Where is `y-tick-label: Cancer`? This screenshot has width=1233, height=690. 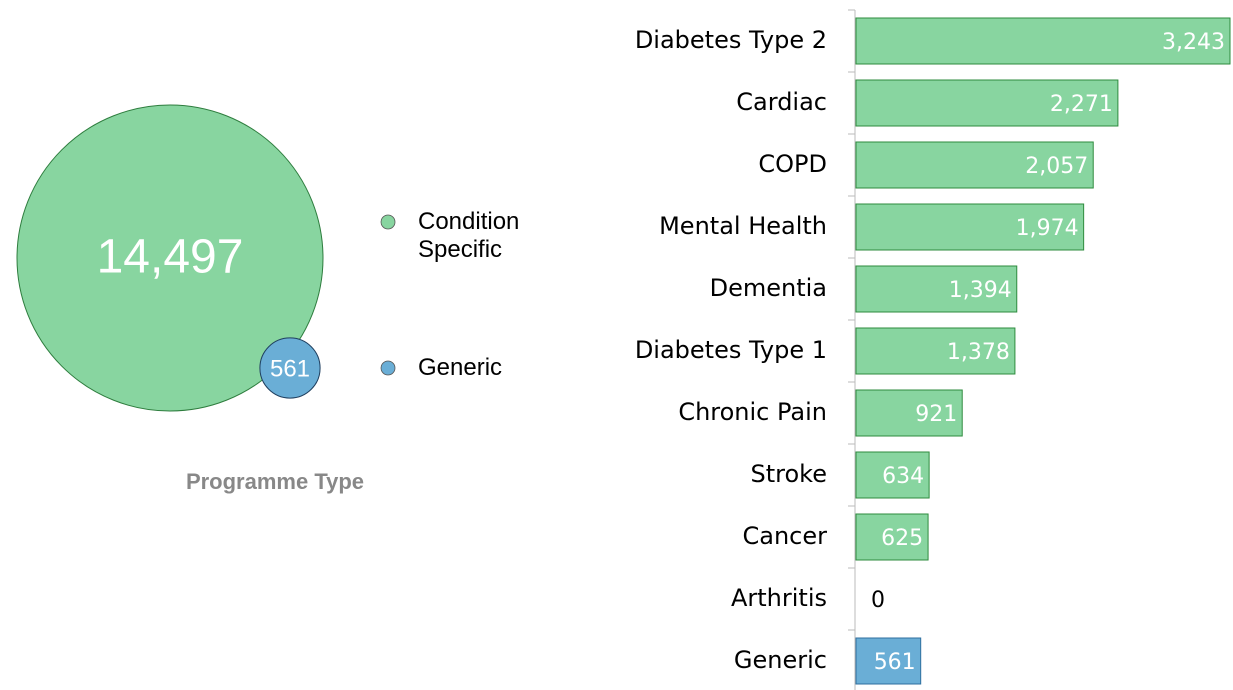
y-tick-label: Cancer is located at coordinates (784, 536).